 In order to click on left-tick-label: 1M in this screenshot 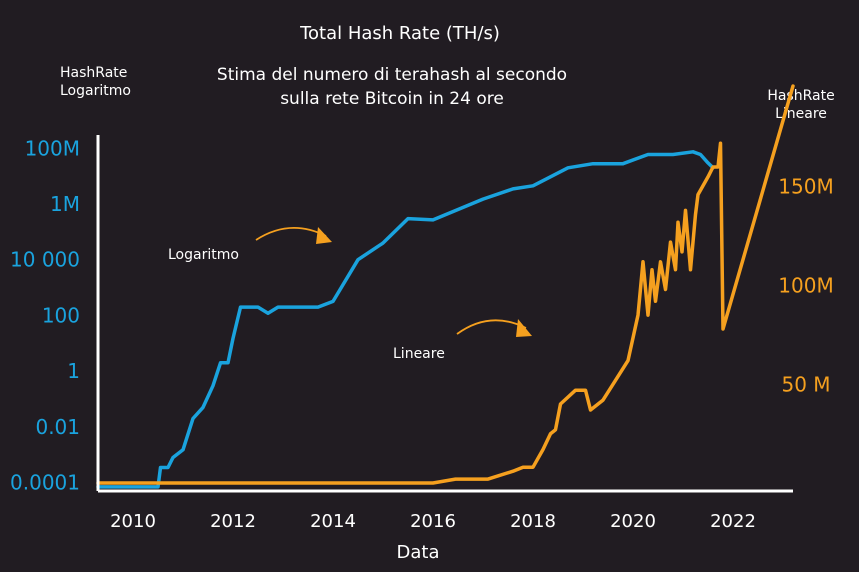, I will do `click(65, 204)`.